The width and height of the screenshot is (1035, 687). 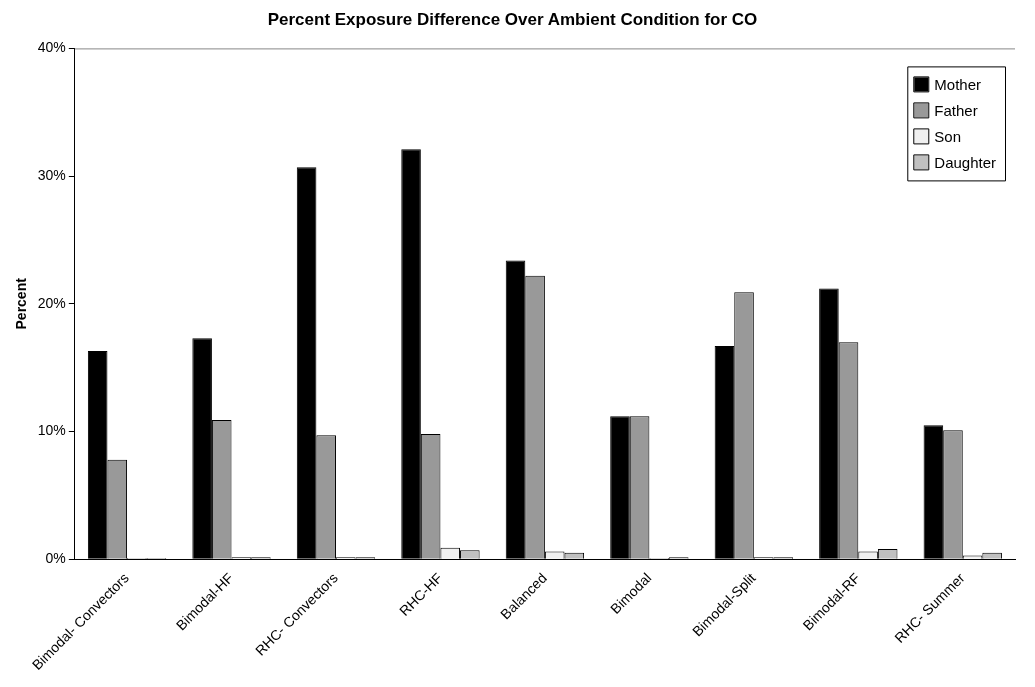 I want to click on legend-label: Daughter, so click(x=965, y=162).